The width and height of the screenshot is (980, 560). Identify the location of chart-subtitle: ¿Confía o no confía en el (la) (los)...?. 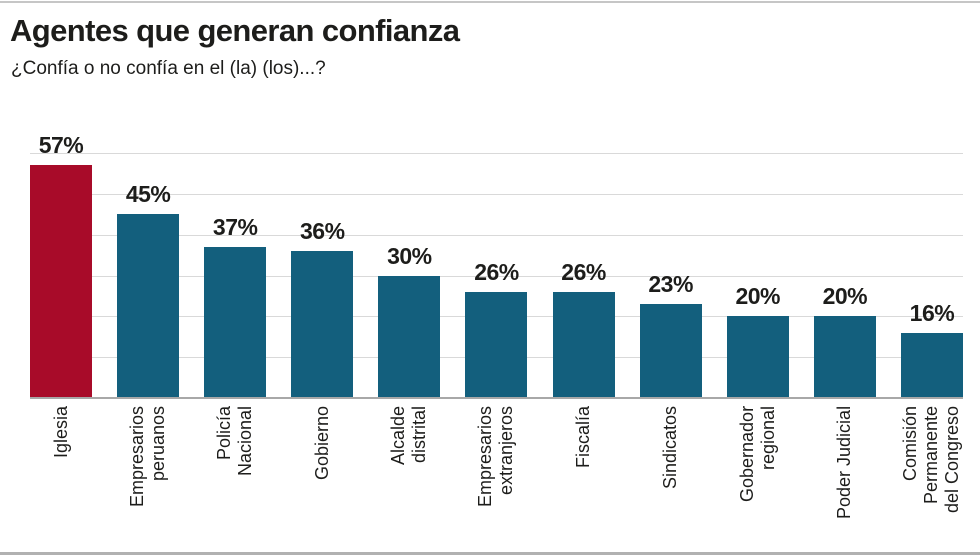
(168, 68).